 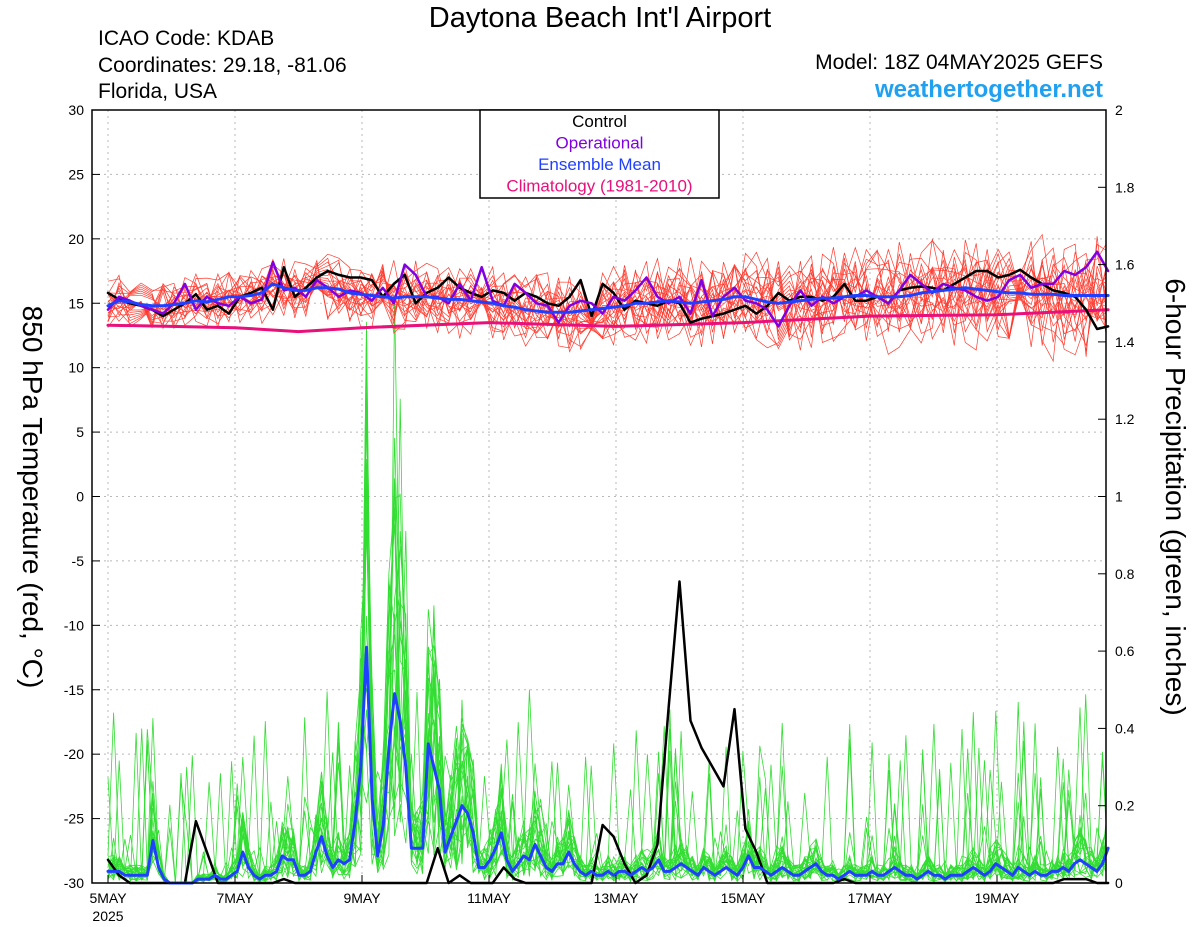 I want to click on site-link: weathertogether.net, so click(x=988, y=89).